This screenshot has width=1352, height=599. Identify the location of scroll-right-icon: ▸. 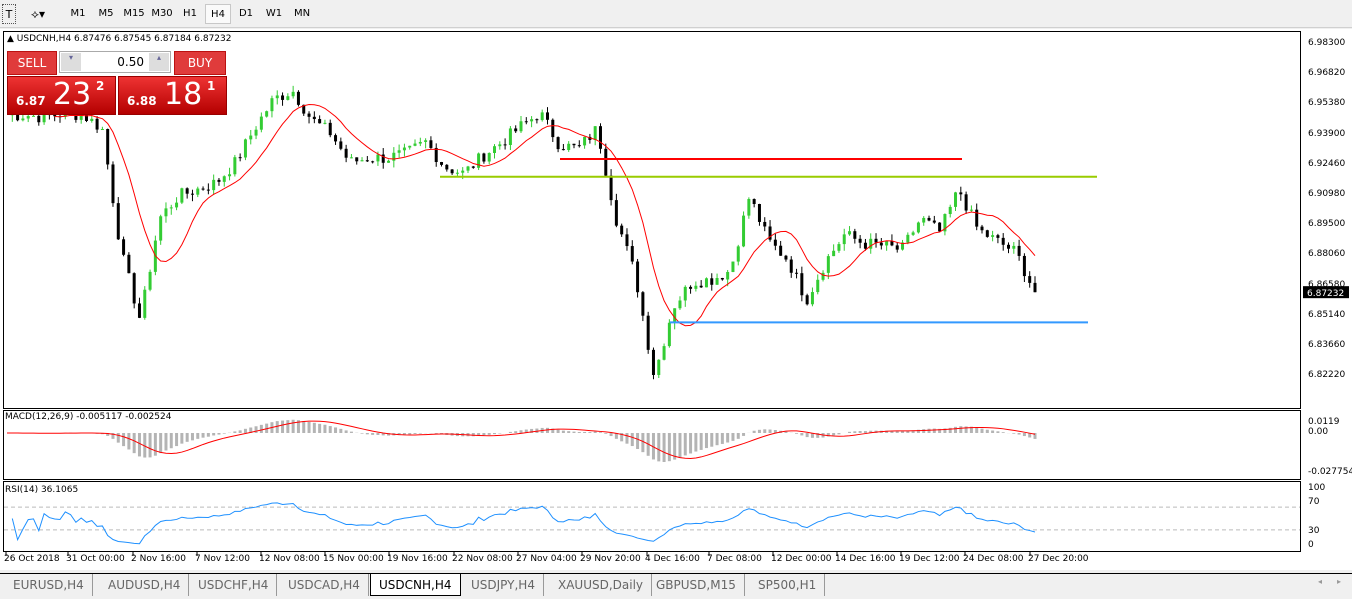
(1339, 581).